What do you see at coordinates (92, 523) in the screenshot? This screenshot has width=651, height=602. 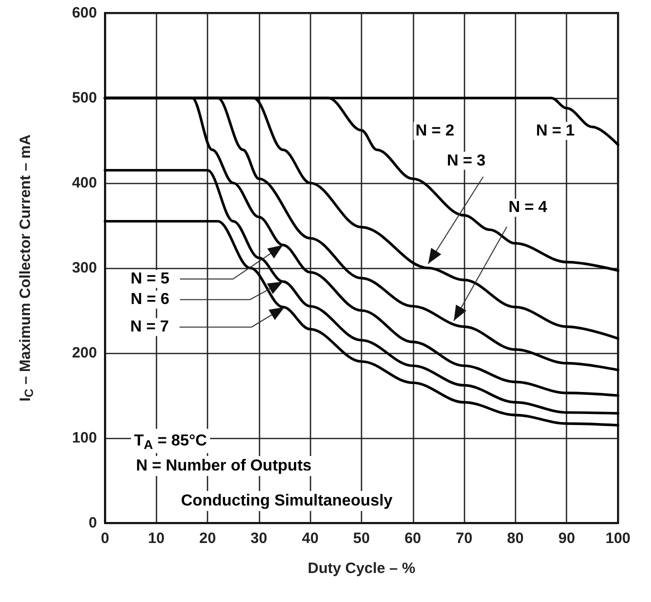 I see `y-tick-label: 0` at bounding box center [92, 523].